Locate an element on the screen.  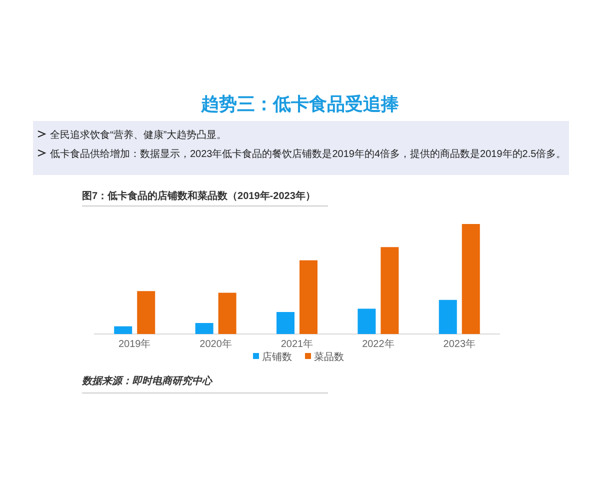
chart-title: 趋势三：低卡食品受追捧 is located at coordinates (300, 104).